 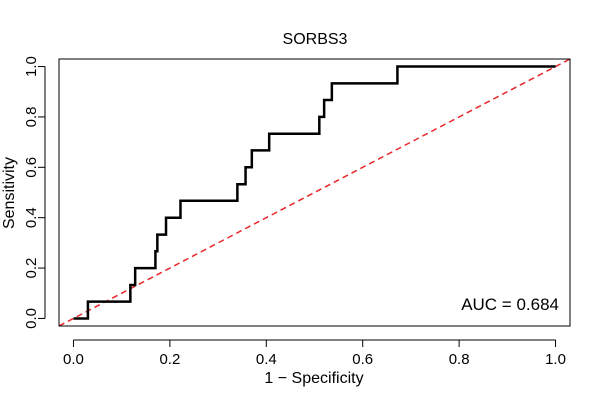 I want to click on auc-annotation: AUC = 0.684, so click(x=510, y=304).